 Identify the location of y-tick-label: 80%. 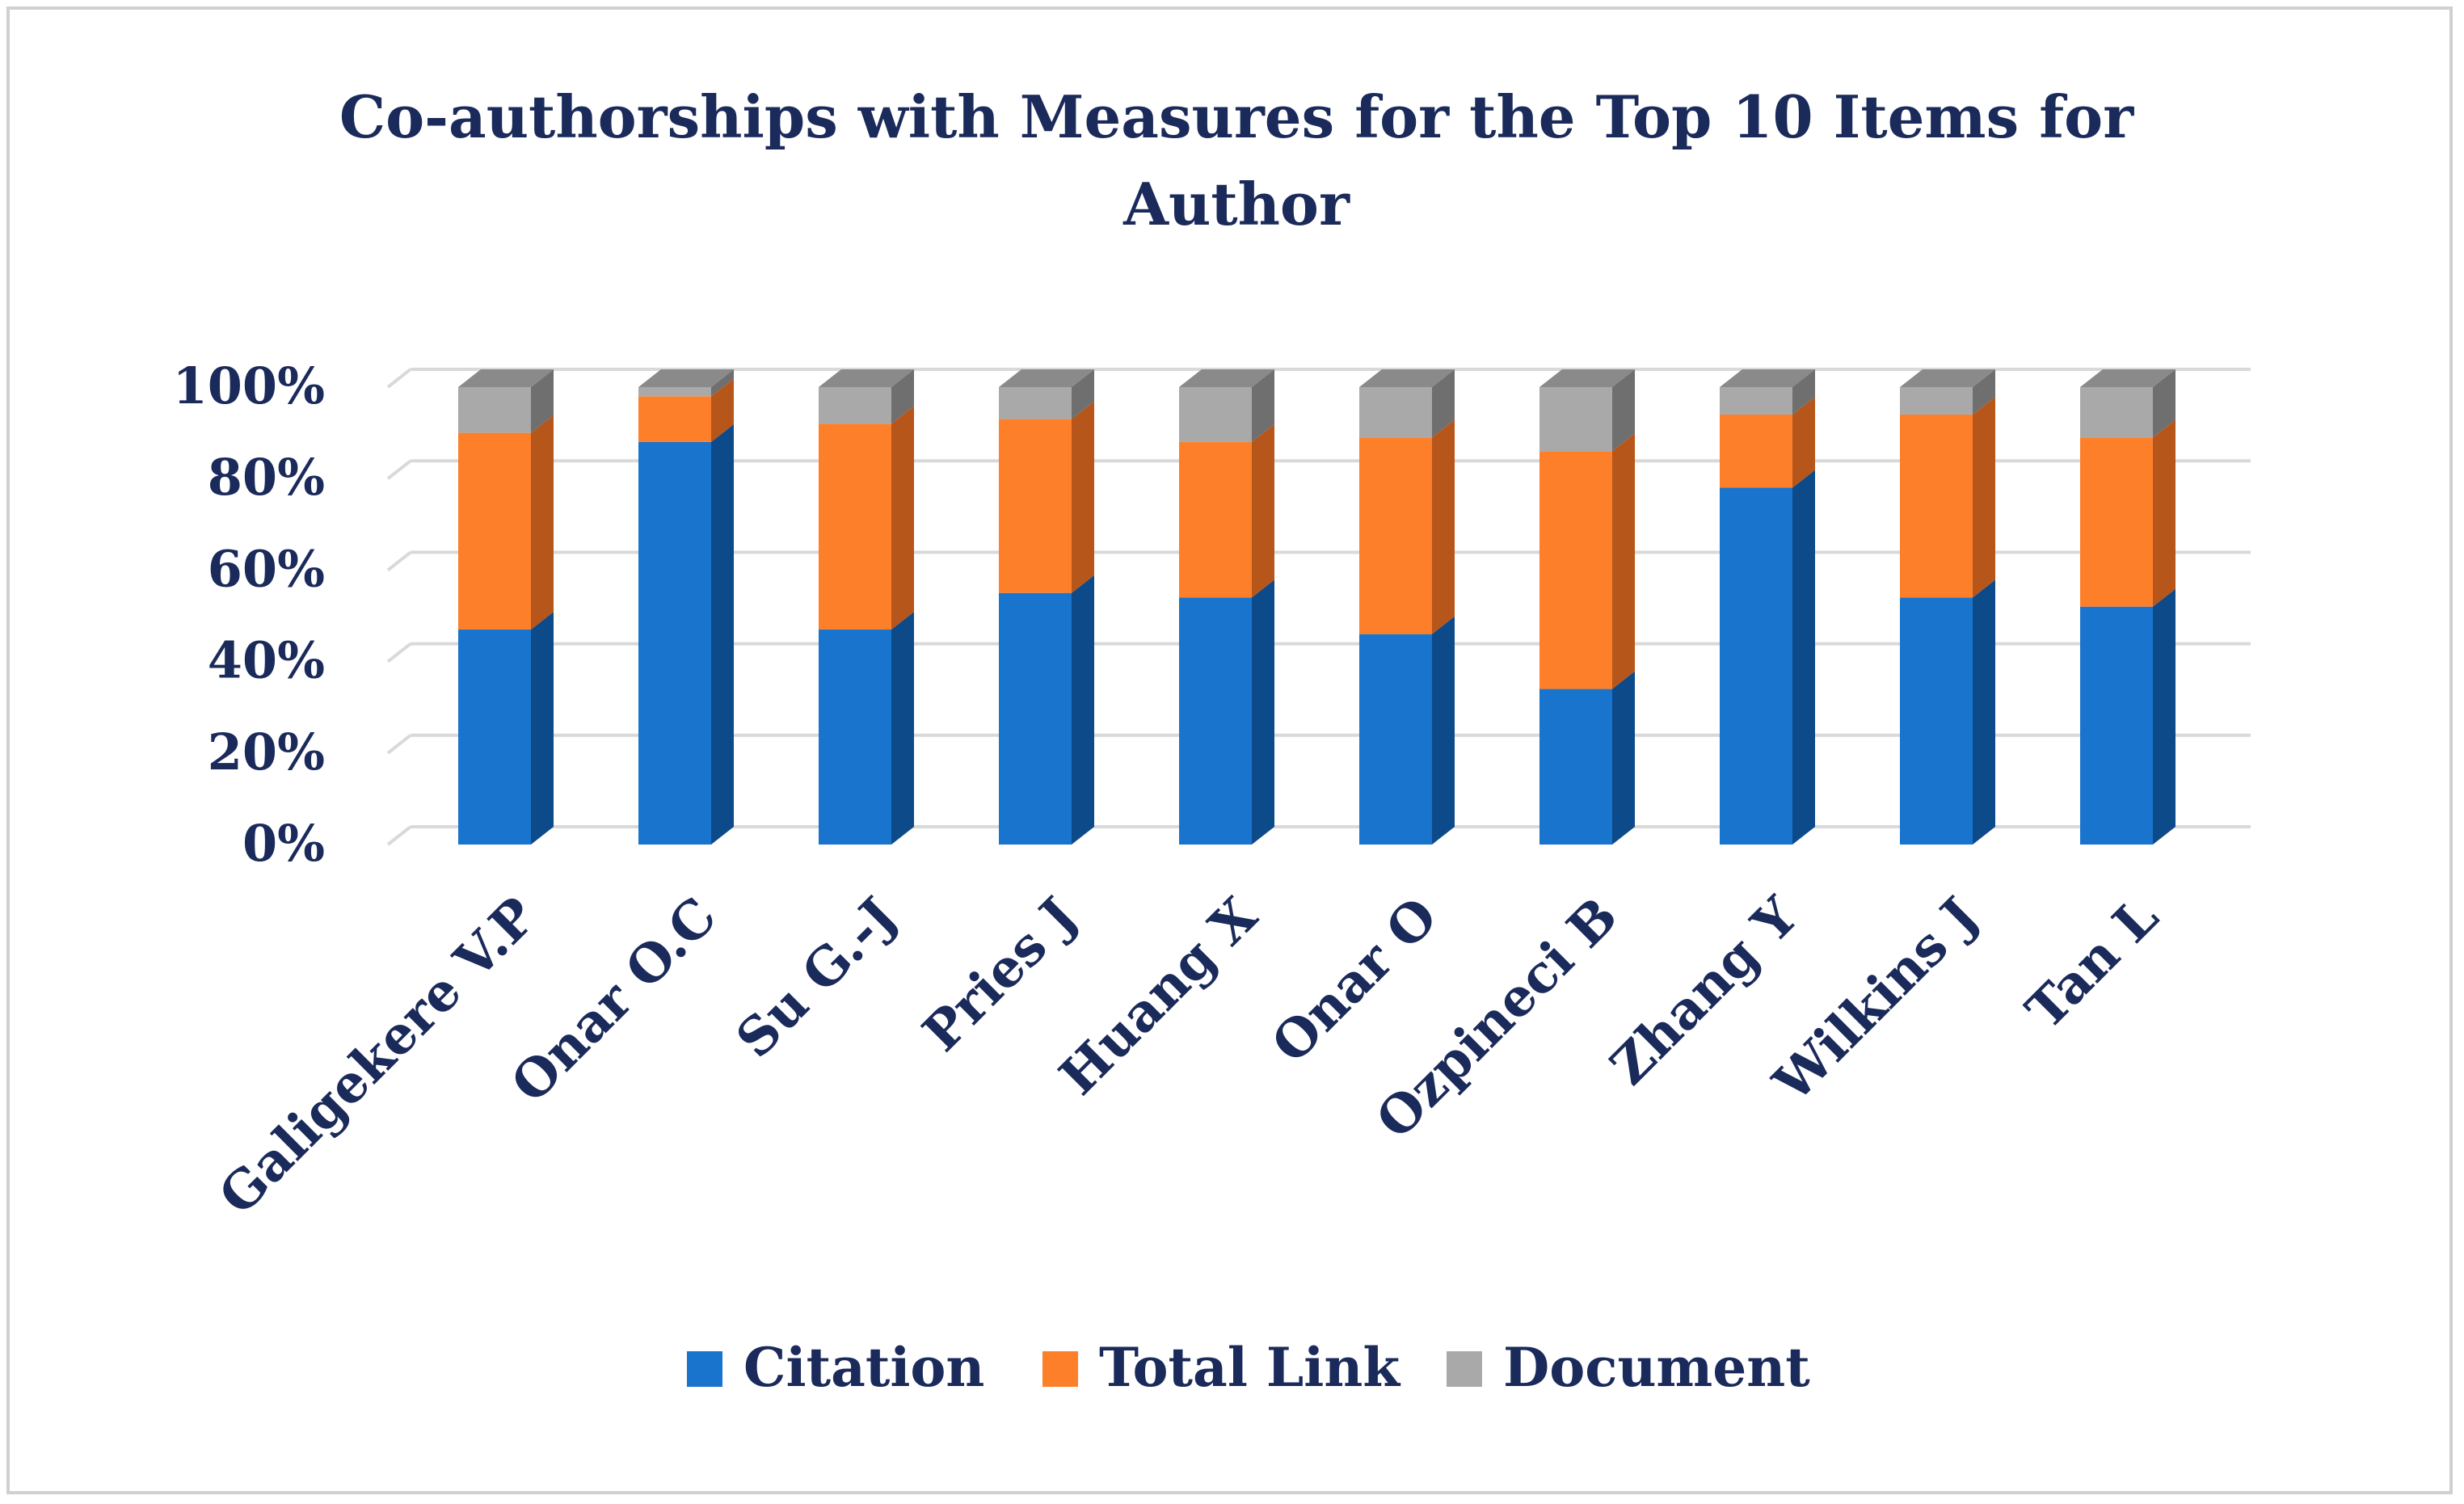
(266, 477).